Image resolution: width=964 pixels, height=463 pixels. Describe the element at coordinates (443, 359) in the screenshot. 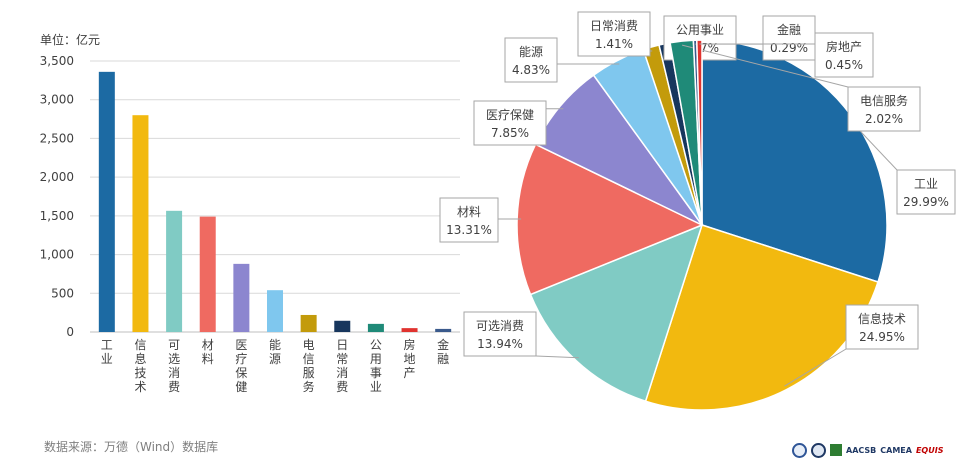

I see `x-tick-label-char: 融` at that location.